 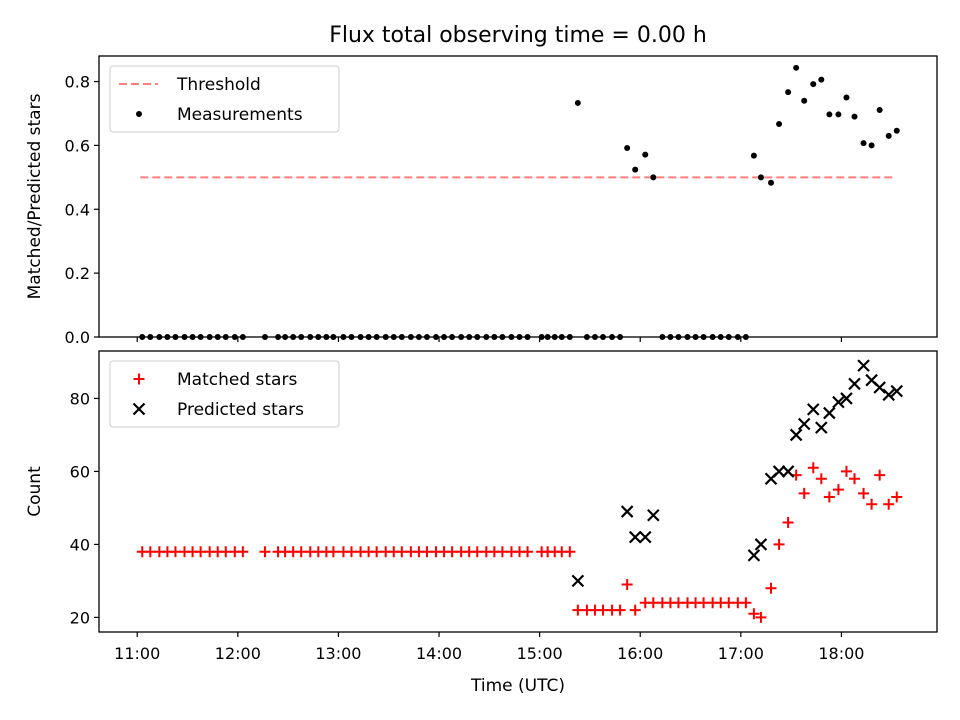 I want to click on legend: Threshold Measurements, so click(x=224, y=99).